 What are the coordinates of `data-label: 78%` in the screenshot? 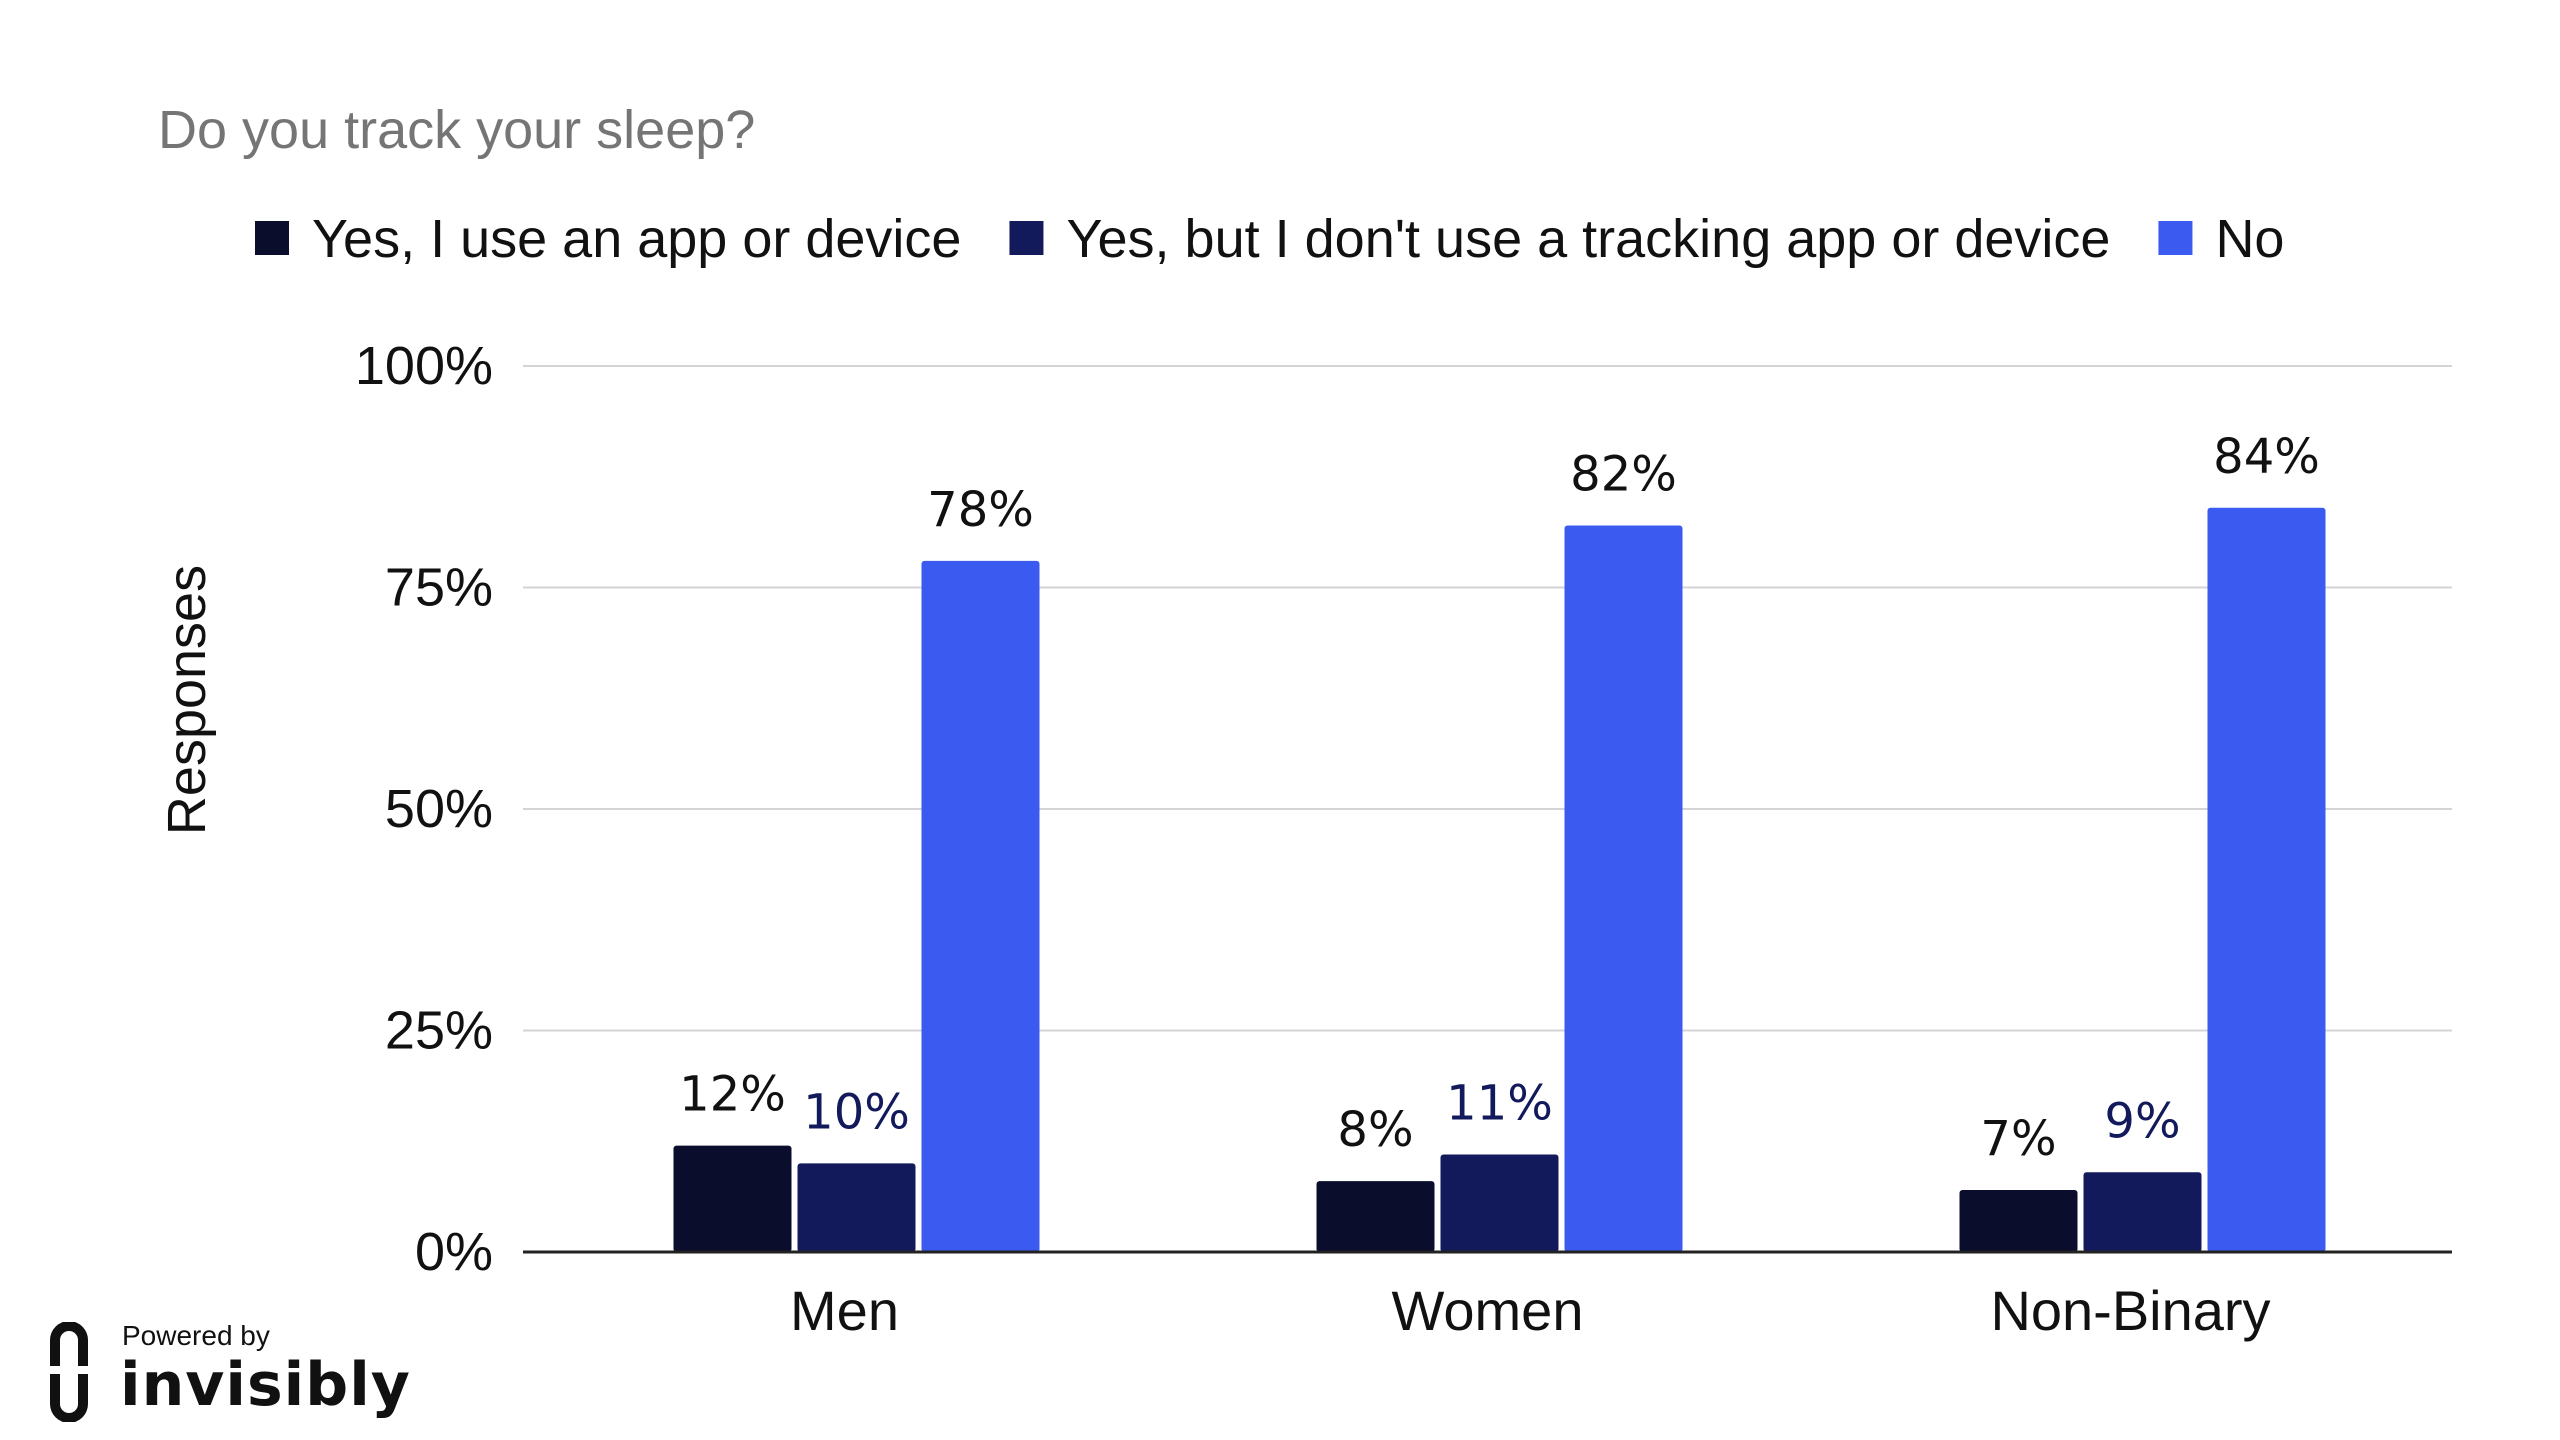 It's located at (980, 510).